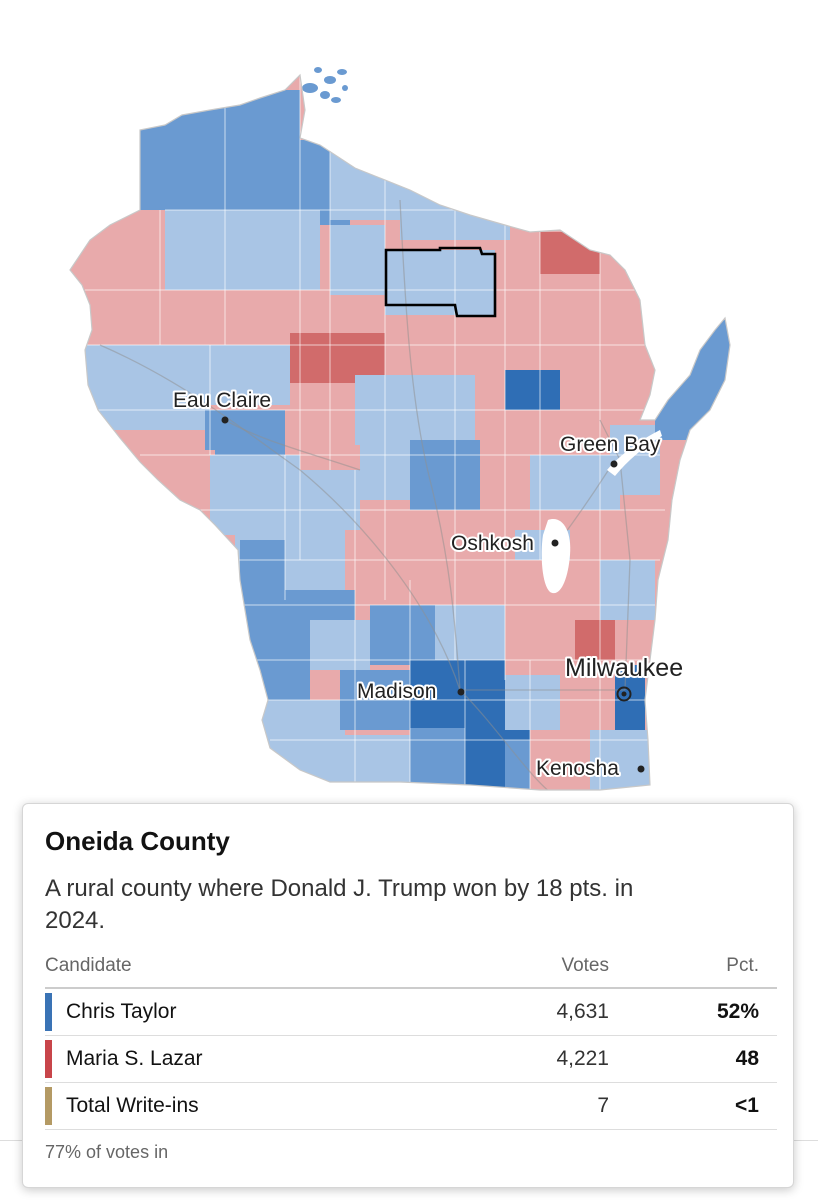 Image resolution: width=818 pixels, height=1200 pixels. Describe the element at coordinates (570, 253) in the screenshot. I see `county-florence` at that location.